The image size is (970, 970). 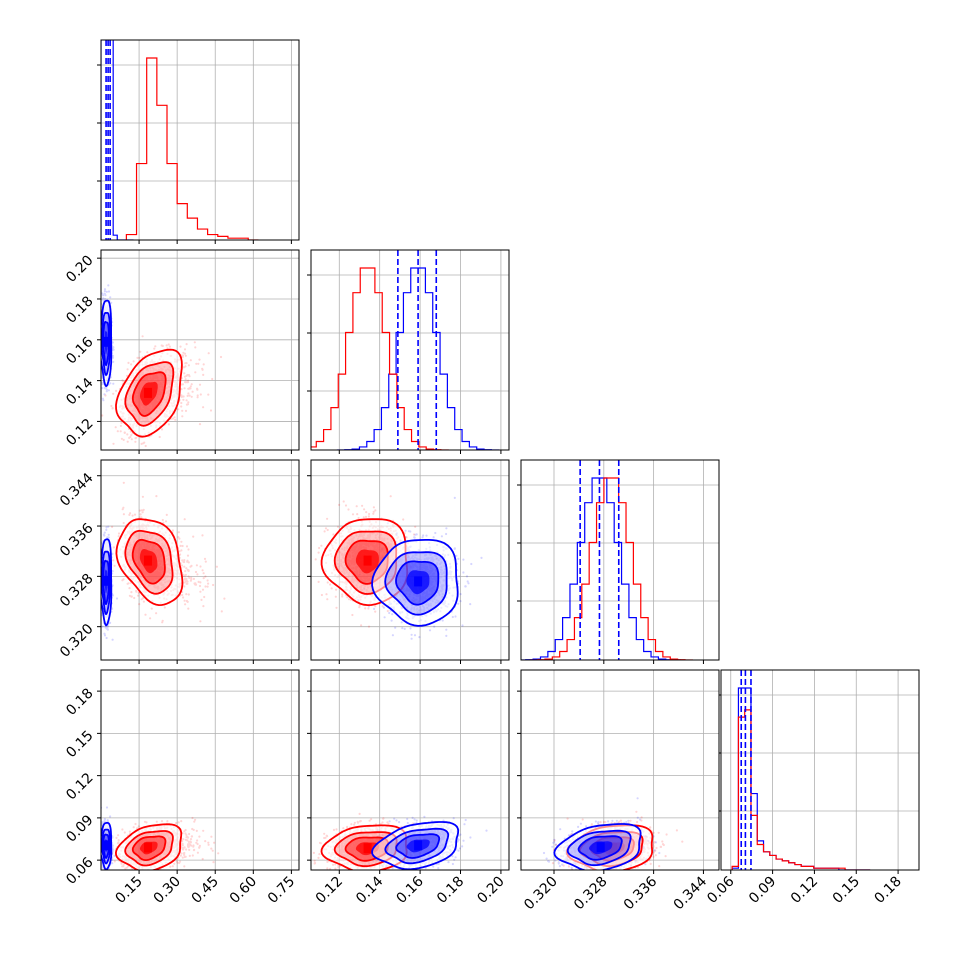 I want to click on blue-contours, so click(x=107, y=582).